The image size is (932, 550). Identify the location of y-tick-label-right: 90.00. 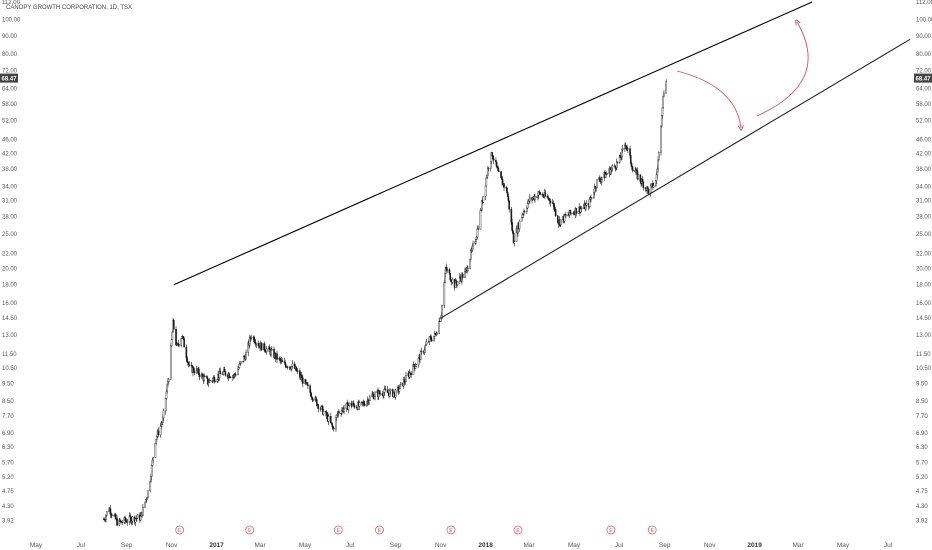
(924, 37).